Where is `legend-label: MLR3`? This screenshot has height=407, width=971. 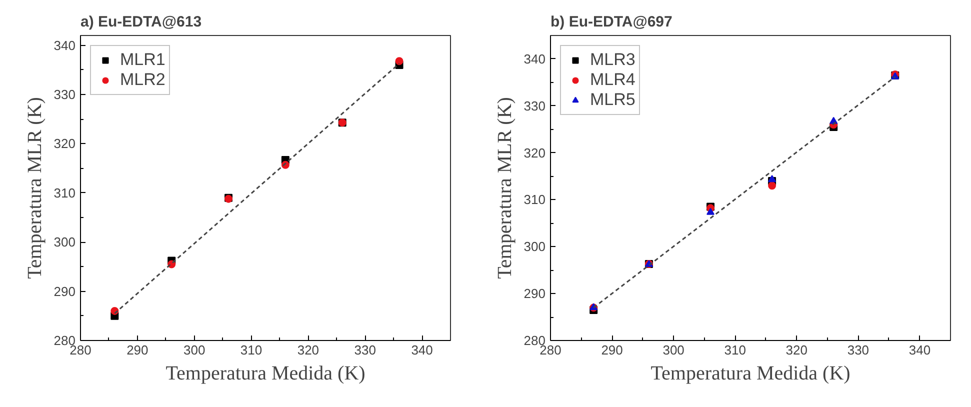 legend-label: MLR3 is located at coordinates (613, 60).